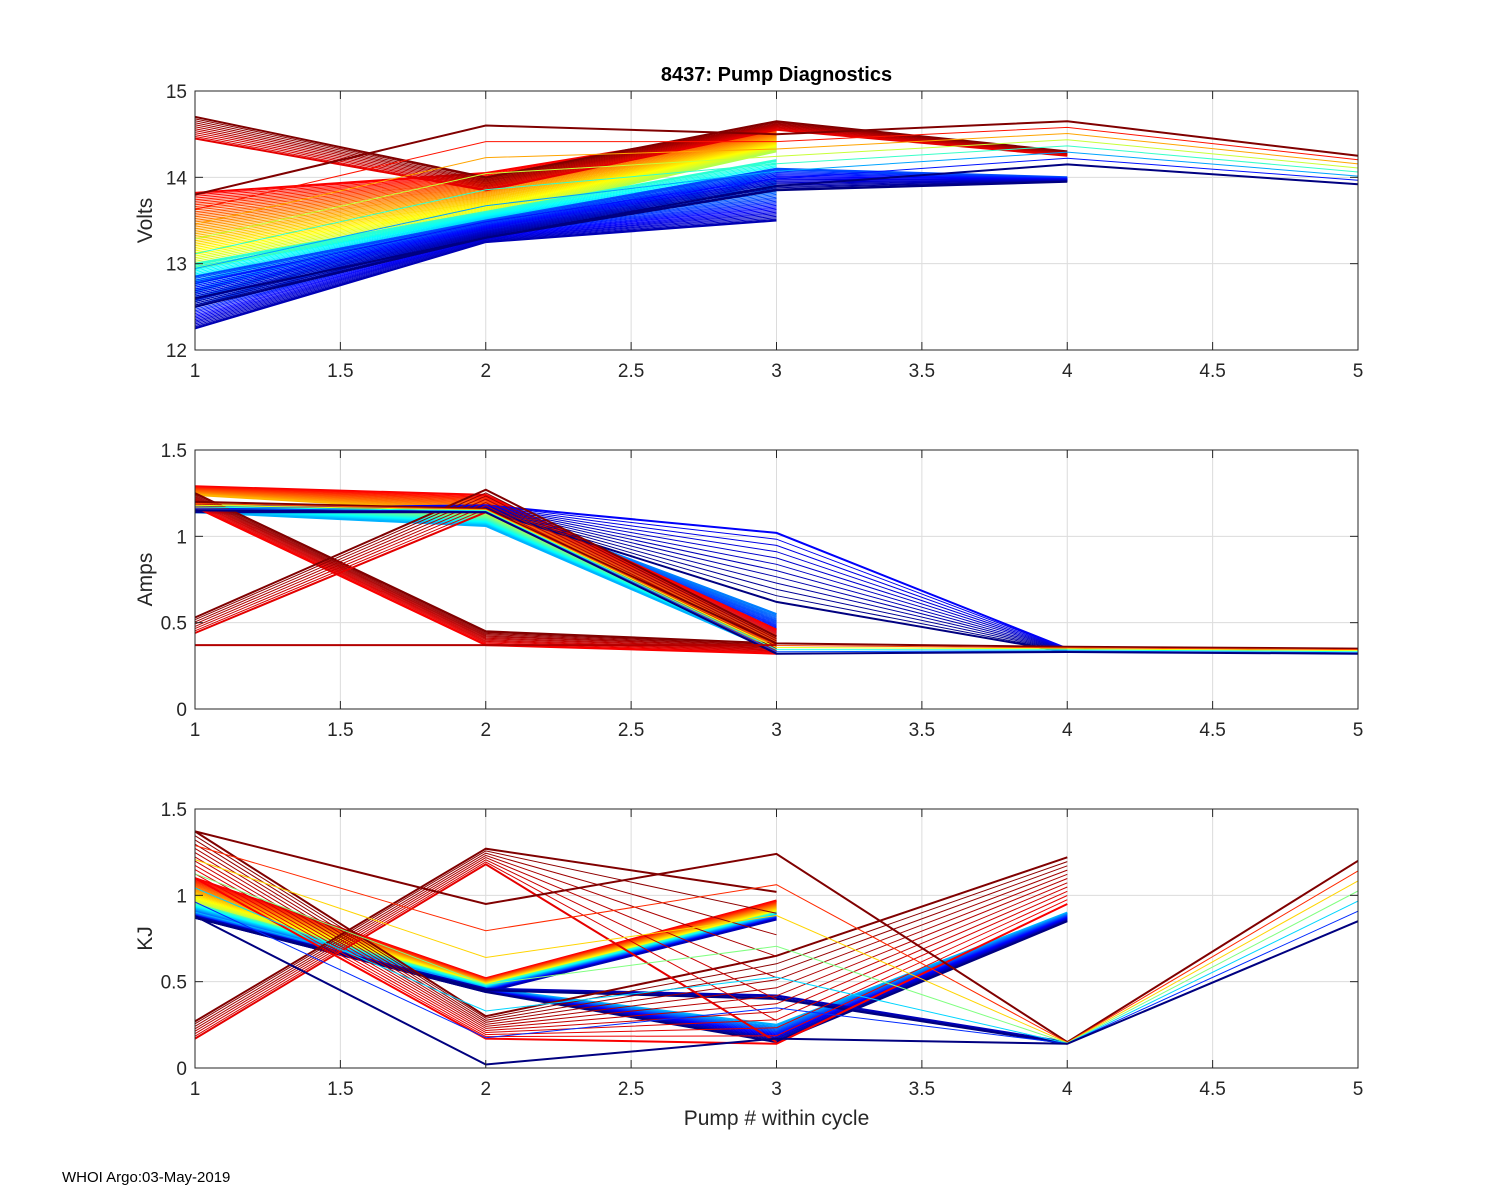 This screenshot has width=1500, height=1200. I want to click on kj-xtick-label: 4, so click(1067, 1089).